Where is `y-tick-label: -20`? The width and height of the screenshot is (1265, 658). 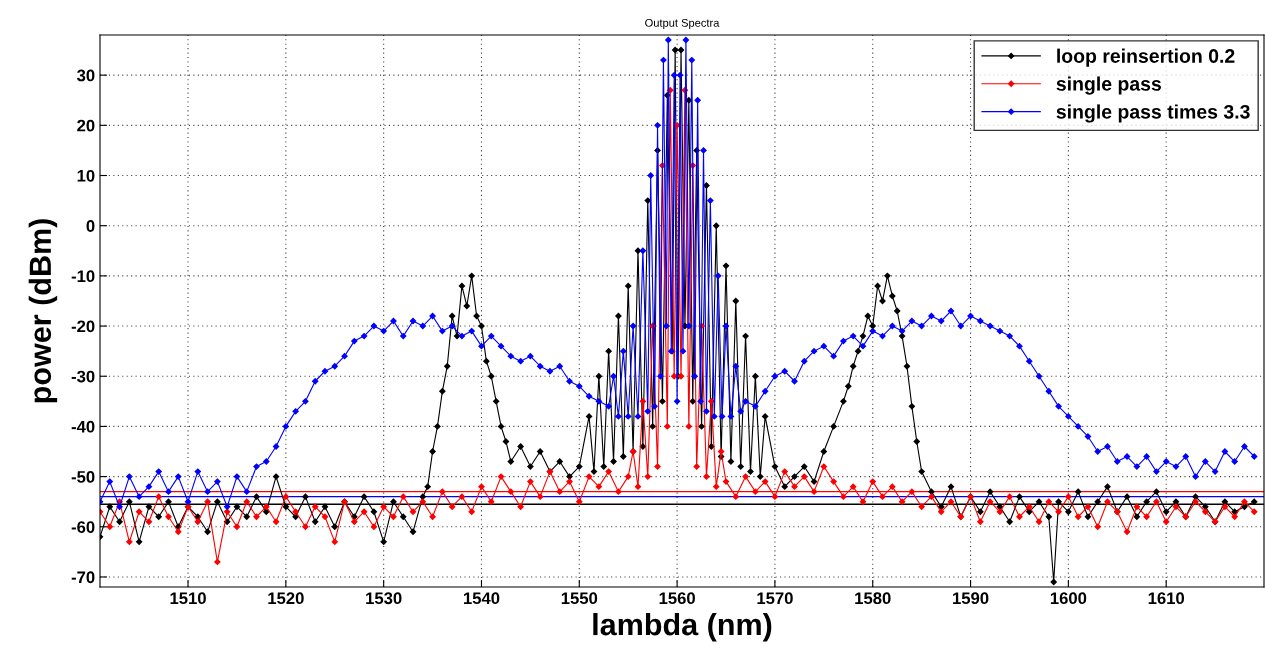
y-tick-label: -20 is located at coordinates (83, 326).